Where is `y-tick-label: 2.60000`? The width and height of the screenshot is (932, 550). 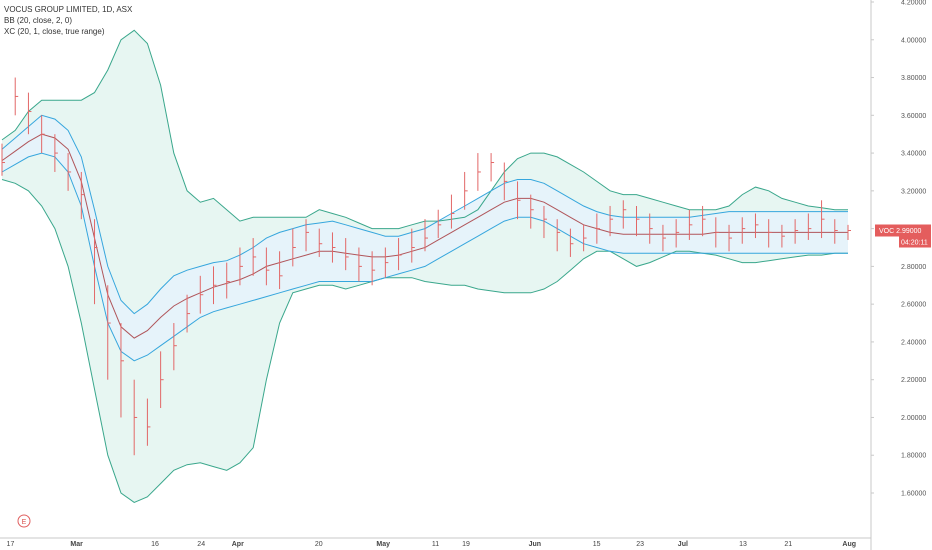
y-tick-label: 2.60000 is located at coordinates (913, 305).